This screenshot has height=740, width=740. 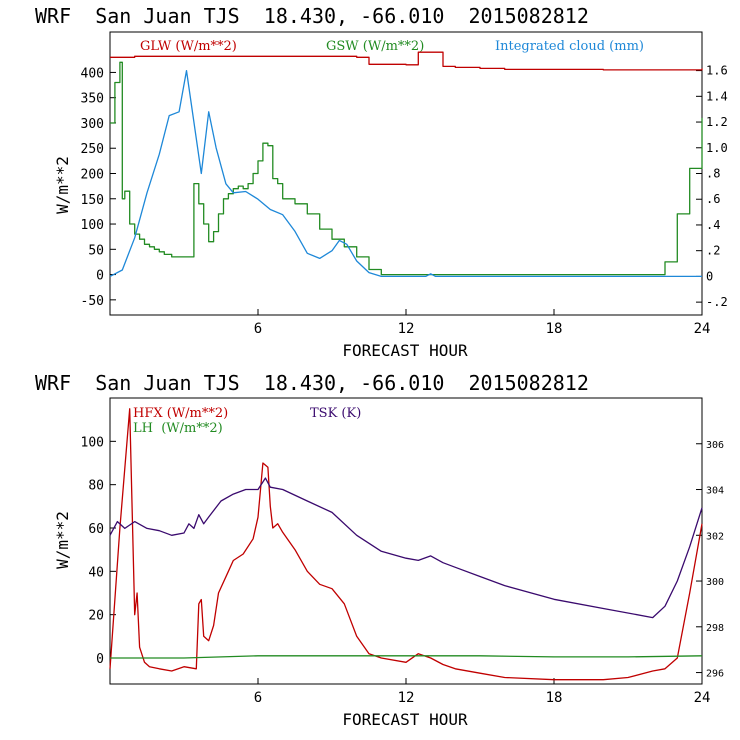 I want to click on legend-tsk: TSK (K), so click(x=335, y=413).